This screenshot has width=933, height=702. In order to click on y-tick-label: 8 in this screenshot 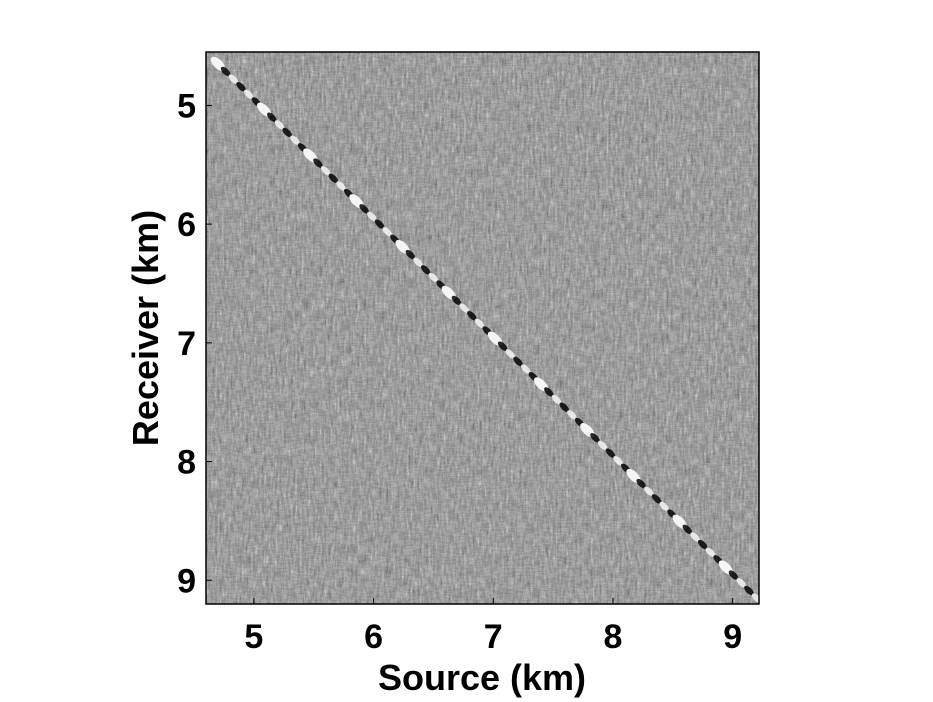, I will do `click(186, 463)`.